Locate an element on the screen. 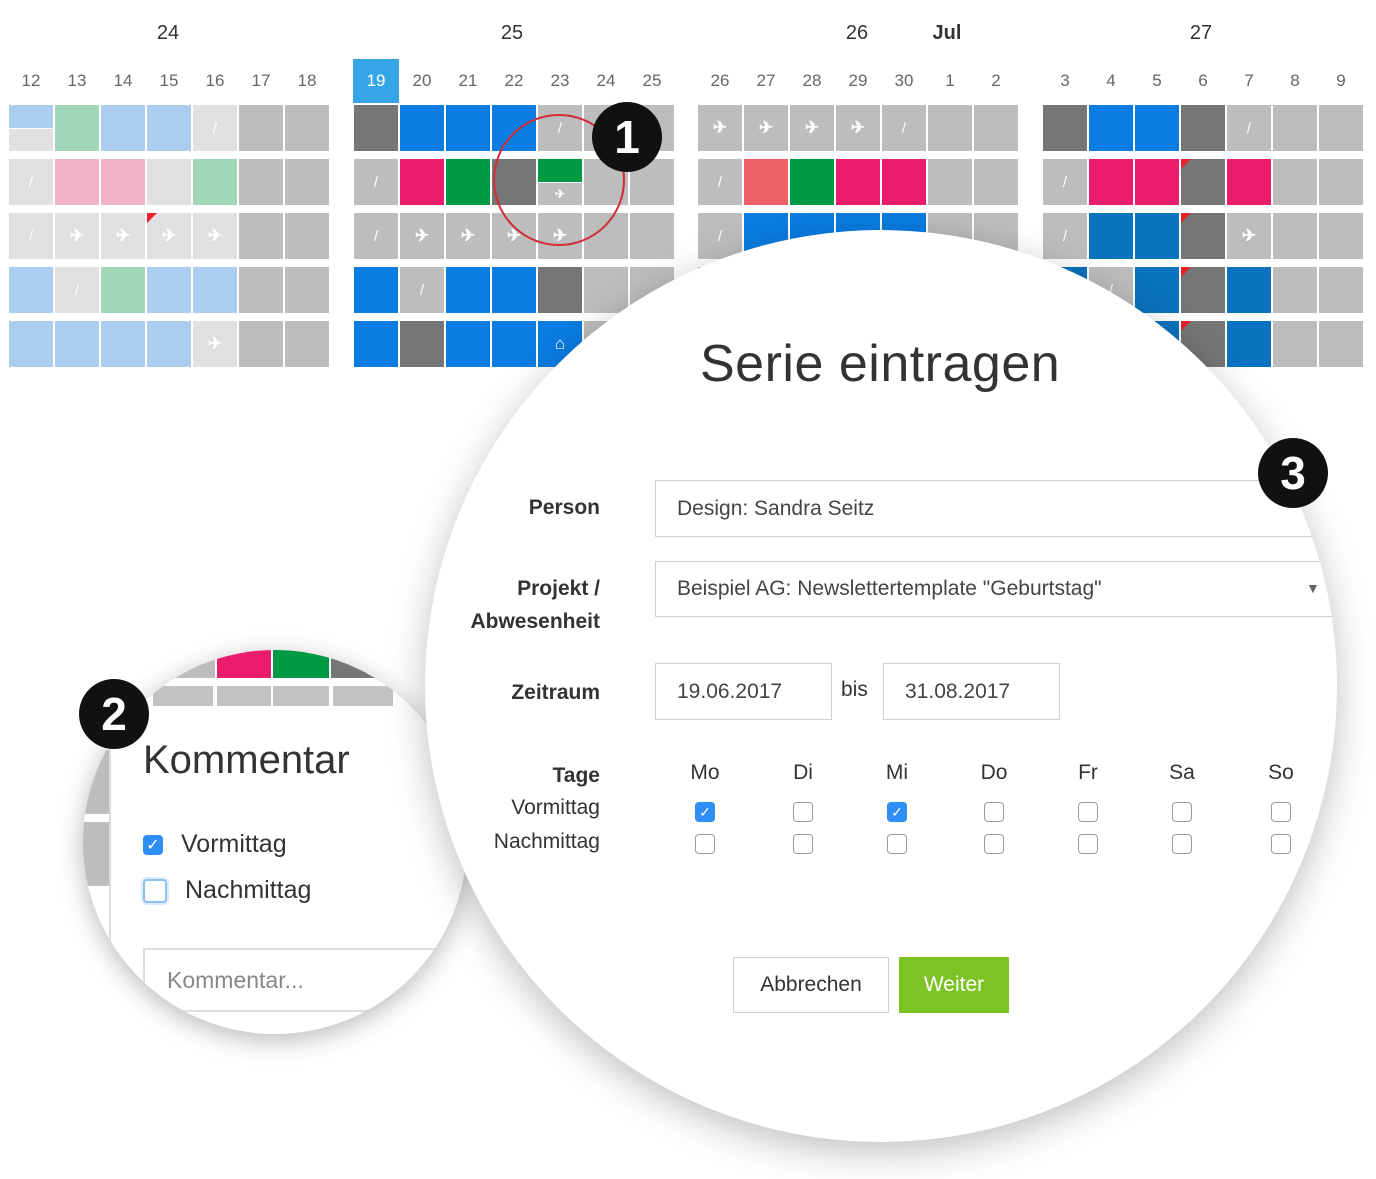 This screenshot has width=1376, height=1179. day-number-3: 3 is located at coordinates (1065, 80).